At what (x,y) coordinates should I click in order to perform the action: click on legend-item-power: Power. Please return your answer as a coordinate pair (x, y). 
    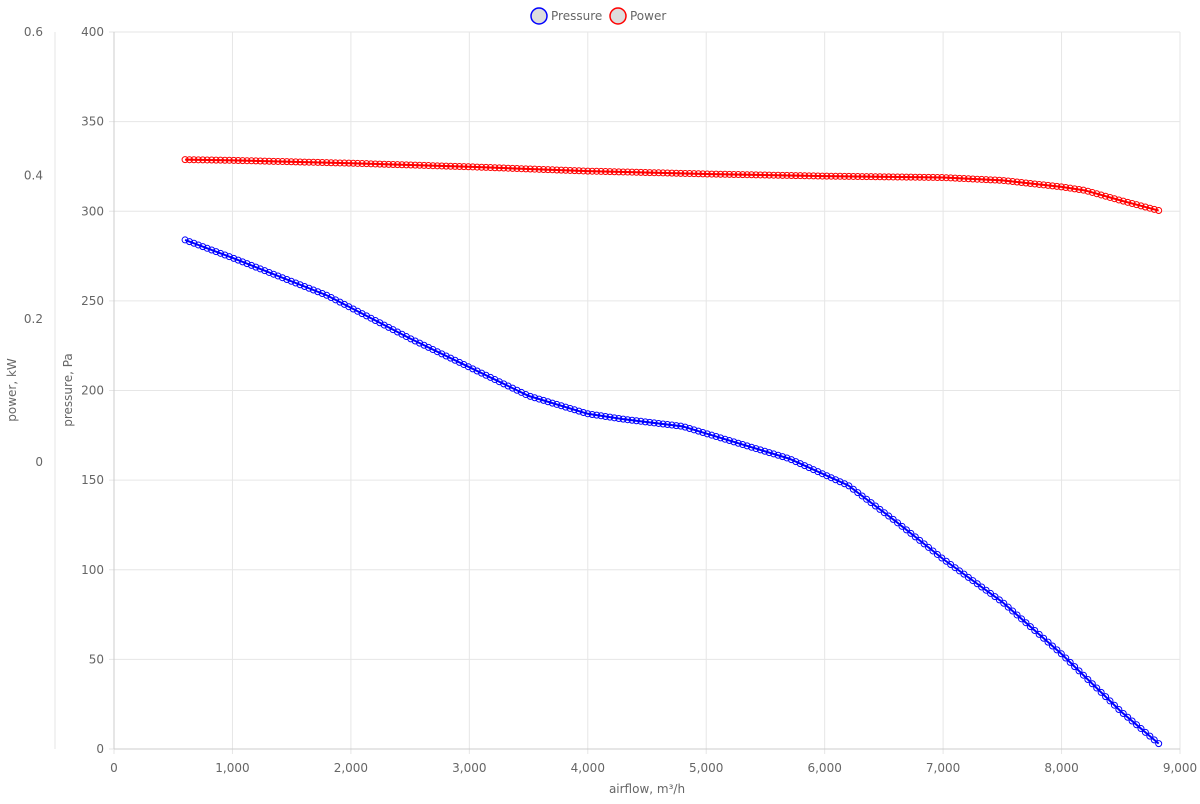
    Looking at the image, I should click on (637, 16).